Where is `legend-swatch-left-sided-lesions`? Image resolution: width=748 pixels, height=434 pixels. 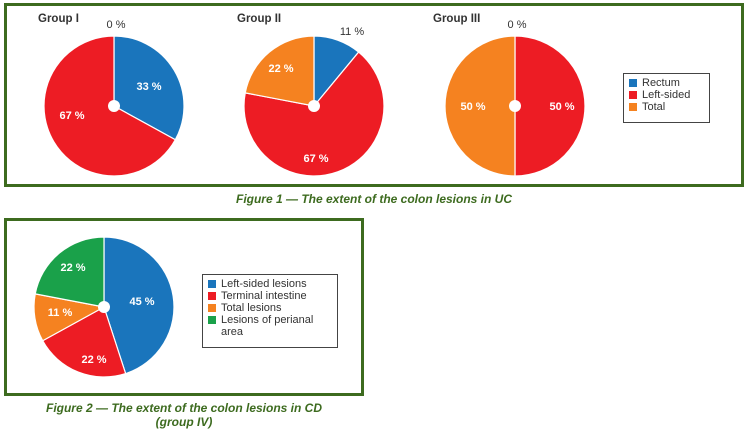 legend-swatch-left-sided-lesions is located at coordinates (212, 284).